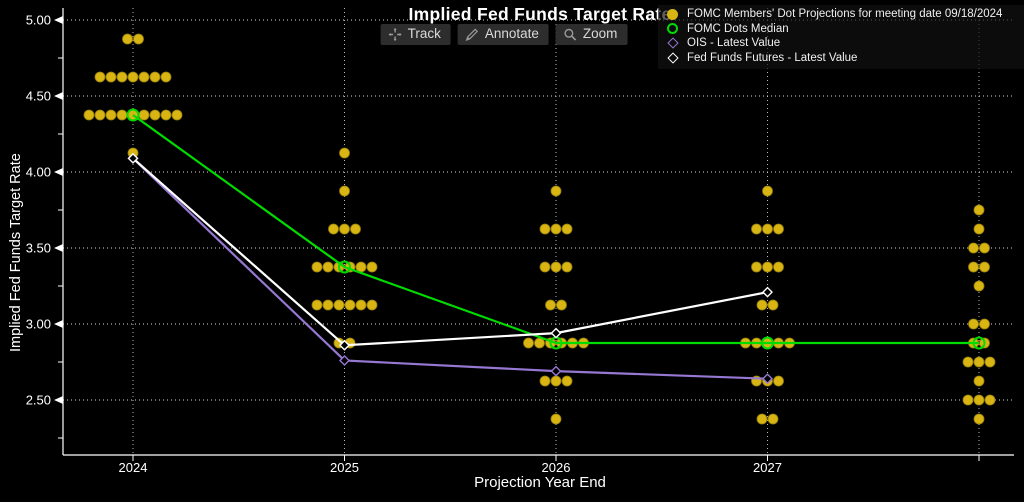 This screenshot has width=1024, height=502. What do you see at coordinates (38, 324) in the screenshot?
I see `y-tick-label: 3.00` at bounding box center [38, 324].